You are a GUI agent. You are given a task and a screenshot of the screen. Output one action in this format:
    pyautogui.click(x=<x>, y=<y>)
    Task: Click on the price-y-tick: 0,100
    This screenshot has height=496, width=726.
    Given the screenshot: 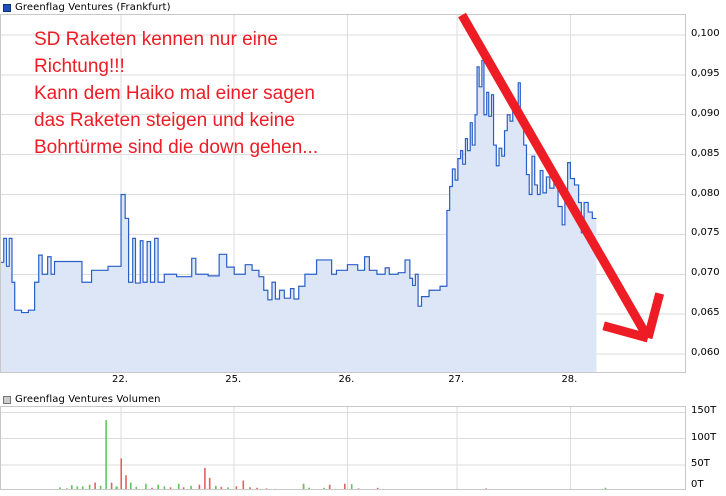 What is the action you would take?
    pyautogui.click(x=705, y=33)
    